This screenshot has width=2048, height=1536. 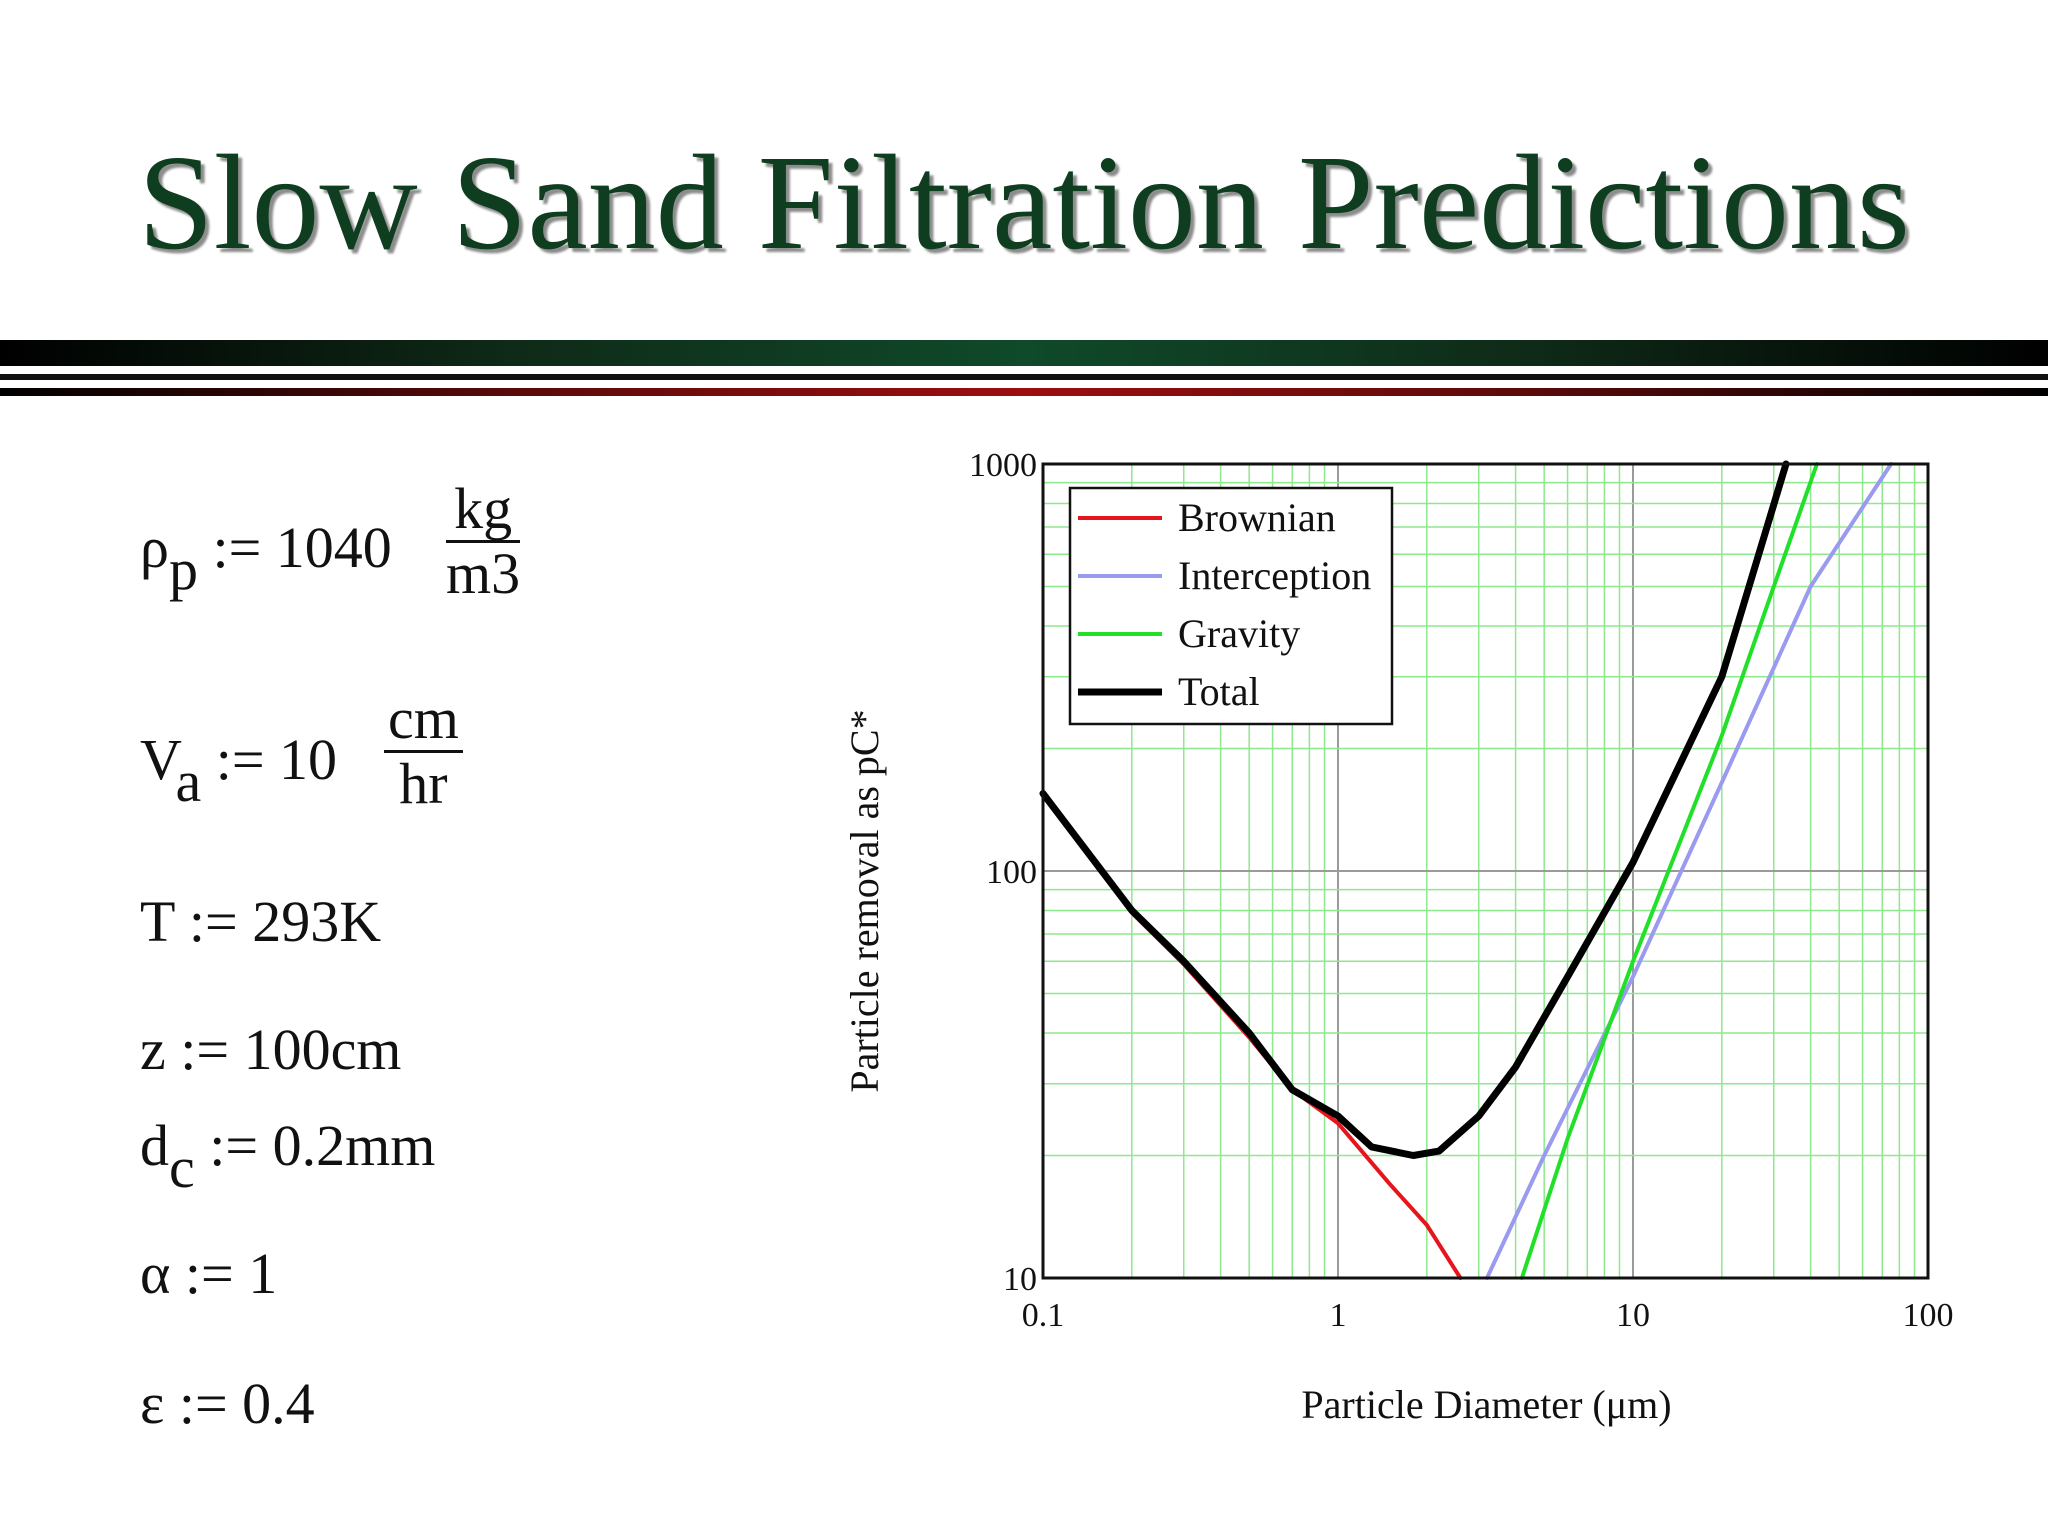 I want to click on legend-label-brownian: Brownian, so click(x=1257, y=517).